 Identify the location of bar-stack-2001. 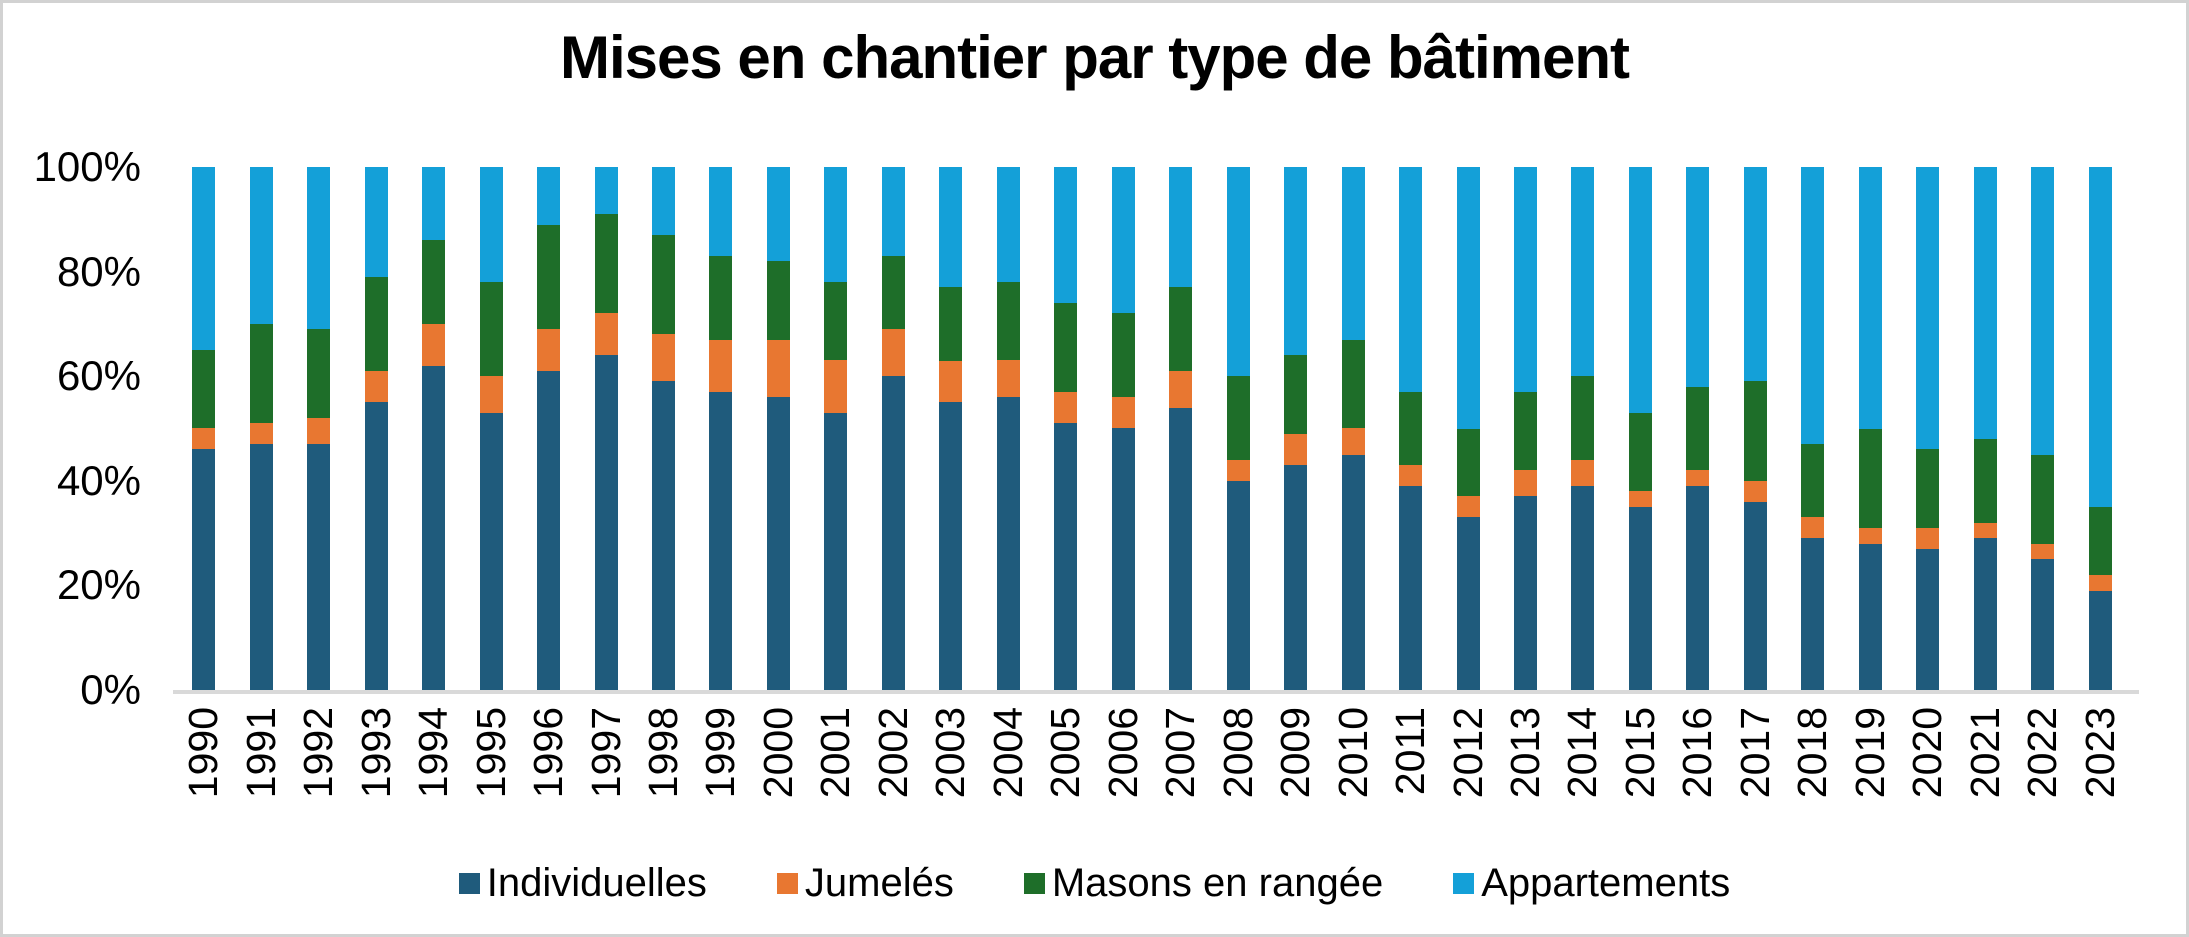
(836, 428).